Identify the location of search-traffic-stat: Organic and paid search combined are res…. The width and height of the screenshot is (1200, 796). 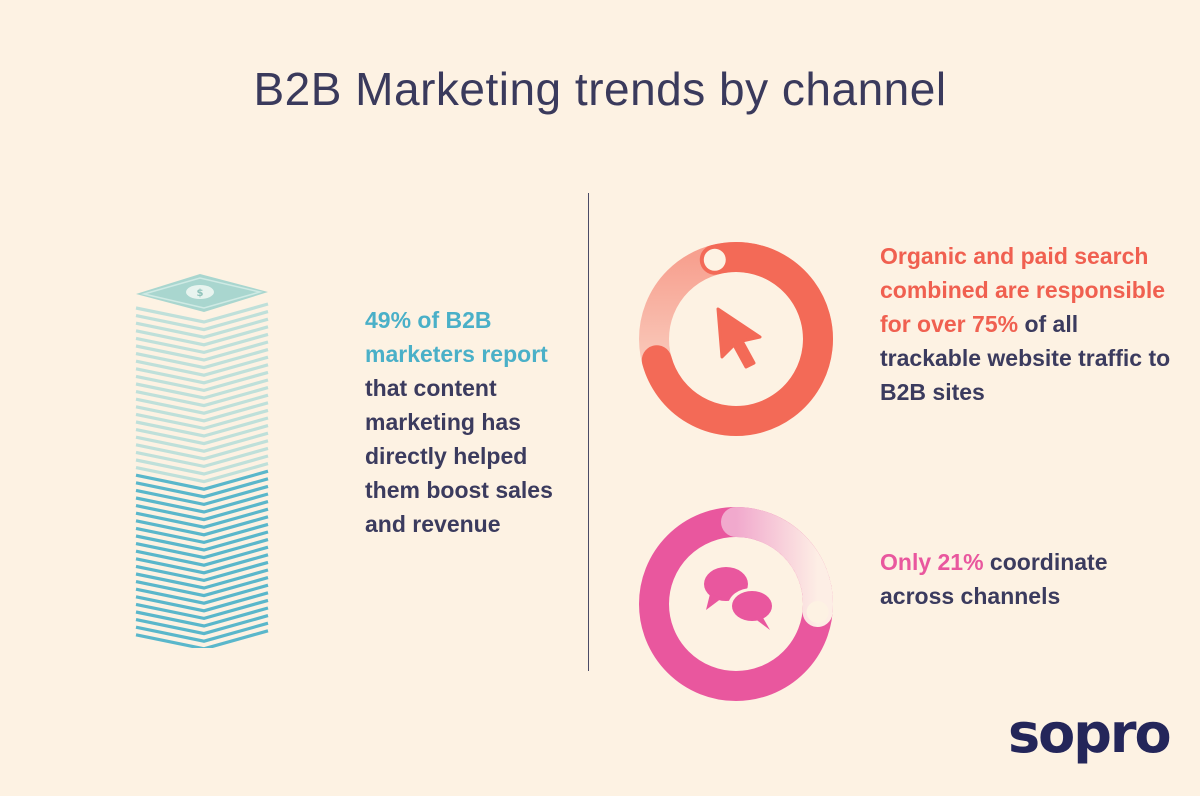
(1030, 324).